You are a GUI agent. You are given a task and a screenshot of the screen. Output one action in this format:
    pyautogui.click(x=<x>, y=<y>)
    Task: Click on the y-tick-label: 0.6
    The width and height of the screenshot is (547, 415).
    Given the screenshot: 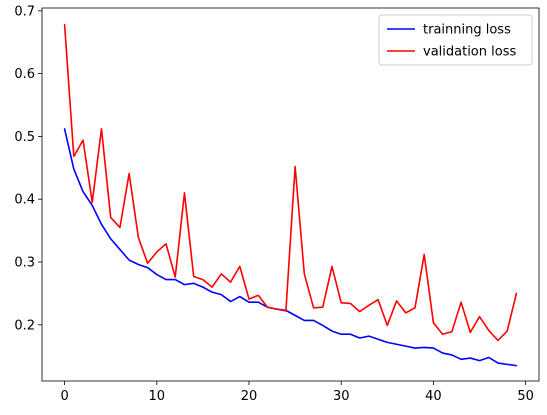 What is the action you would take?
    pyautogui.click(x=24, y=74)
    